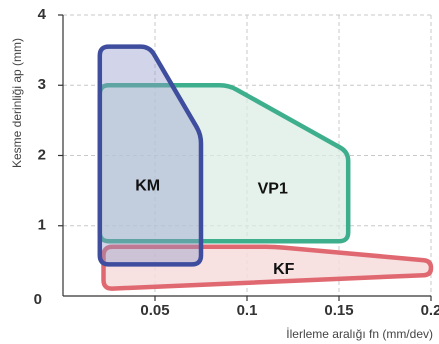 This screenshot has height=344, width=439. I want to click on y-tick-label-1: 1, so click(42, 225).